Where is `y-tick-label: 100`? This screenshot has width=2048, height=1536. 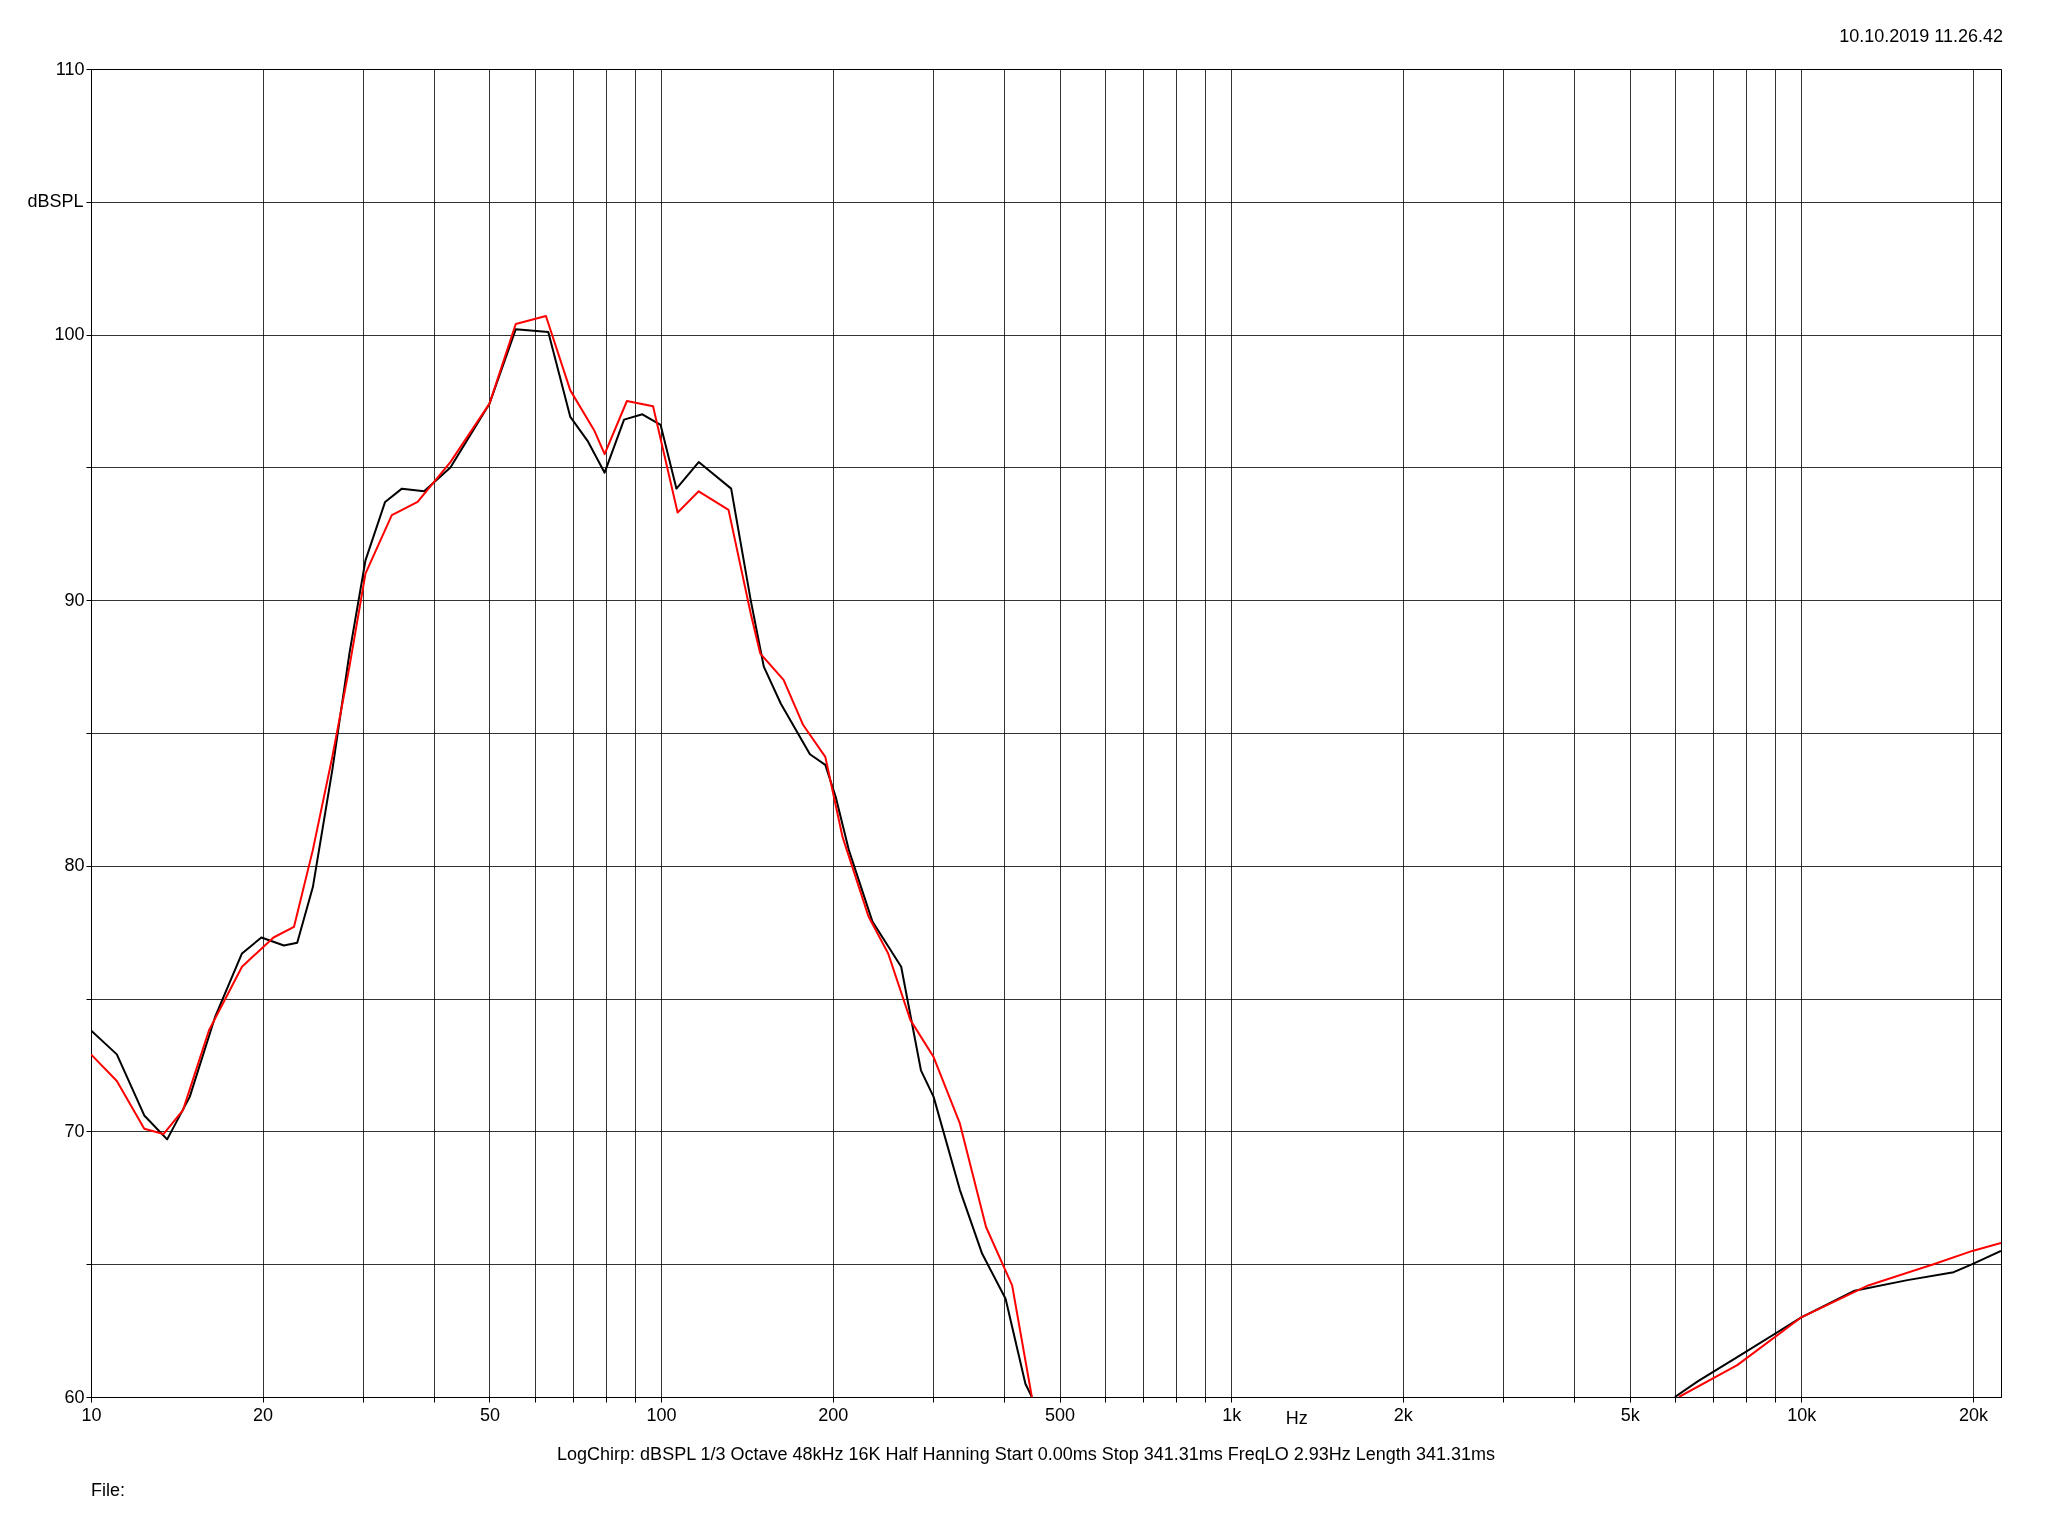 y-tick-label: 100 is located at coordinates (69, 334).